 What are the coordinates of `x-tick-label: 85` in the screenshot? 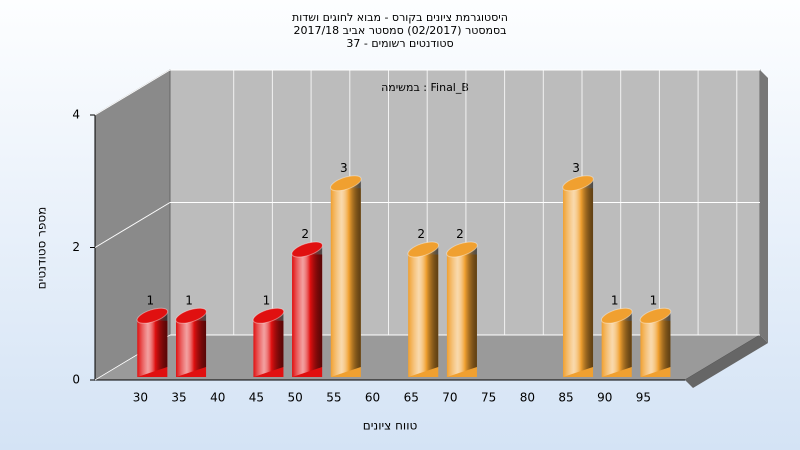 It's located at (565, 398).